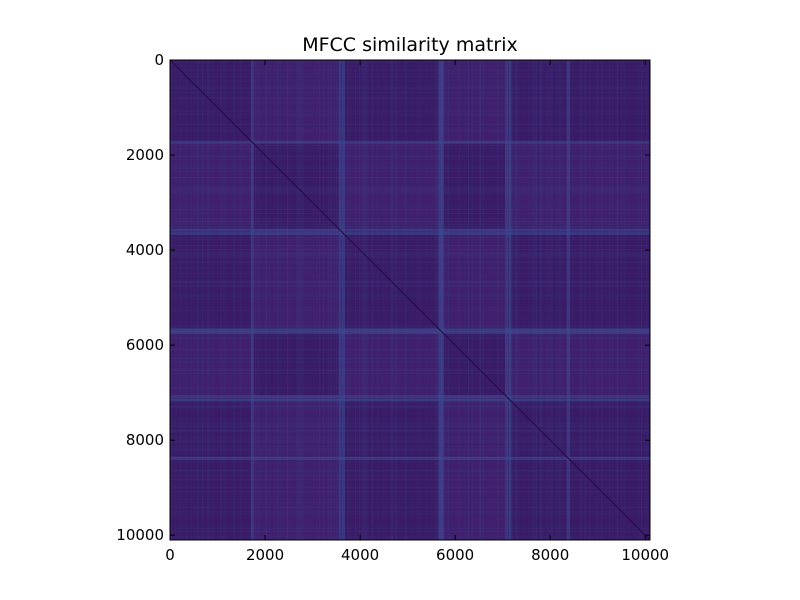 The height and width of the screenshot is (600, 800). Describe the element at coordinates (145, 250) in the screenshot. I see `y-tick-label: 4000` at that location.